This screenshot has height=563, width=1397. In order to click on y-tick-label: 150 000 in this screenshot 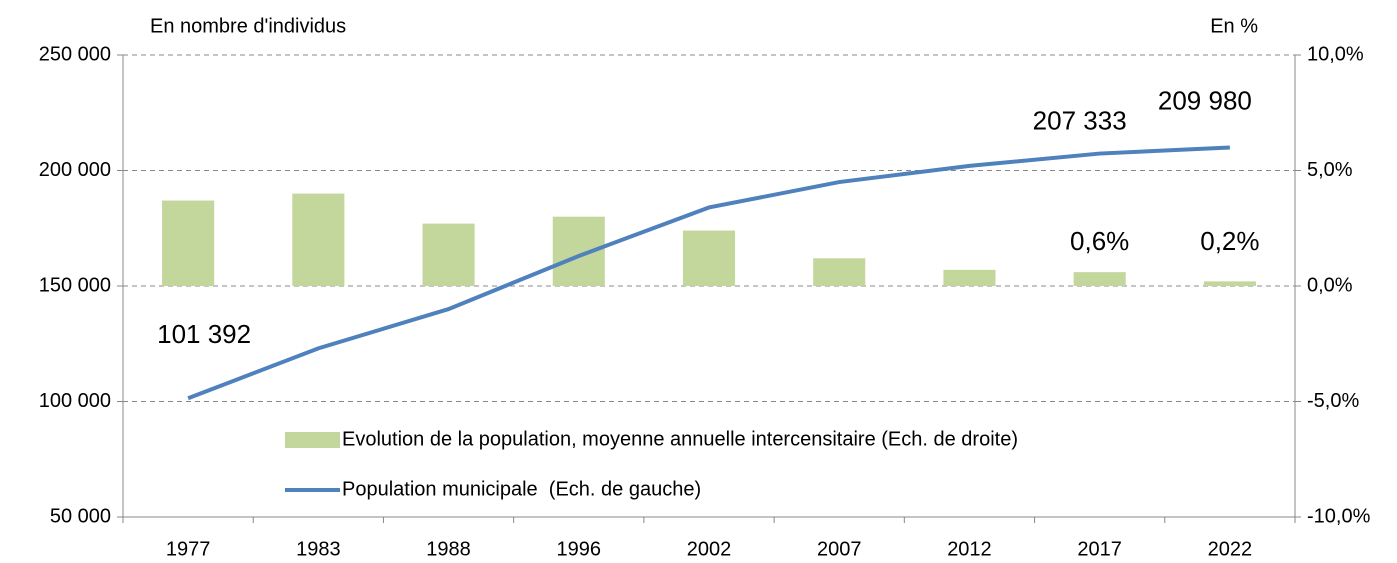, I will do `click(75, 285)`.